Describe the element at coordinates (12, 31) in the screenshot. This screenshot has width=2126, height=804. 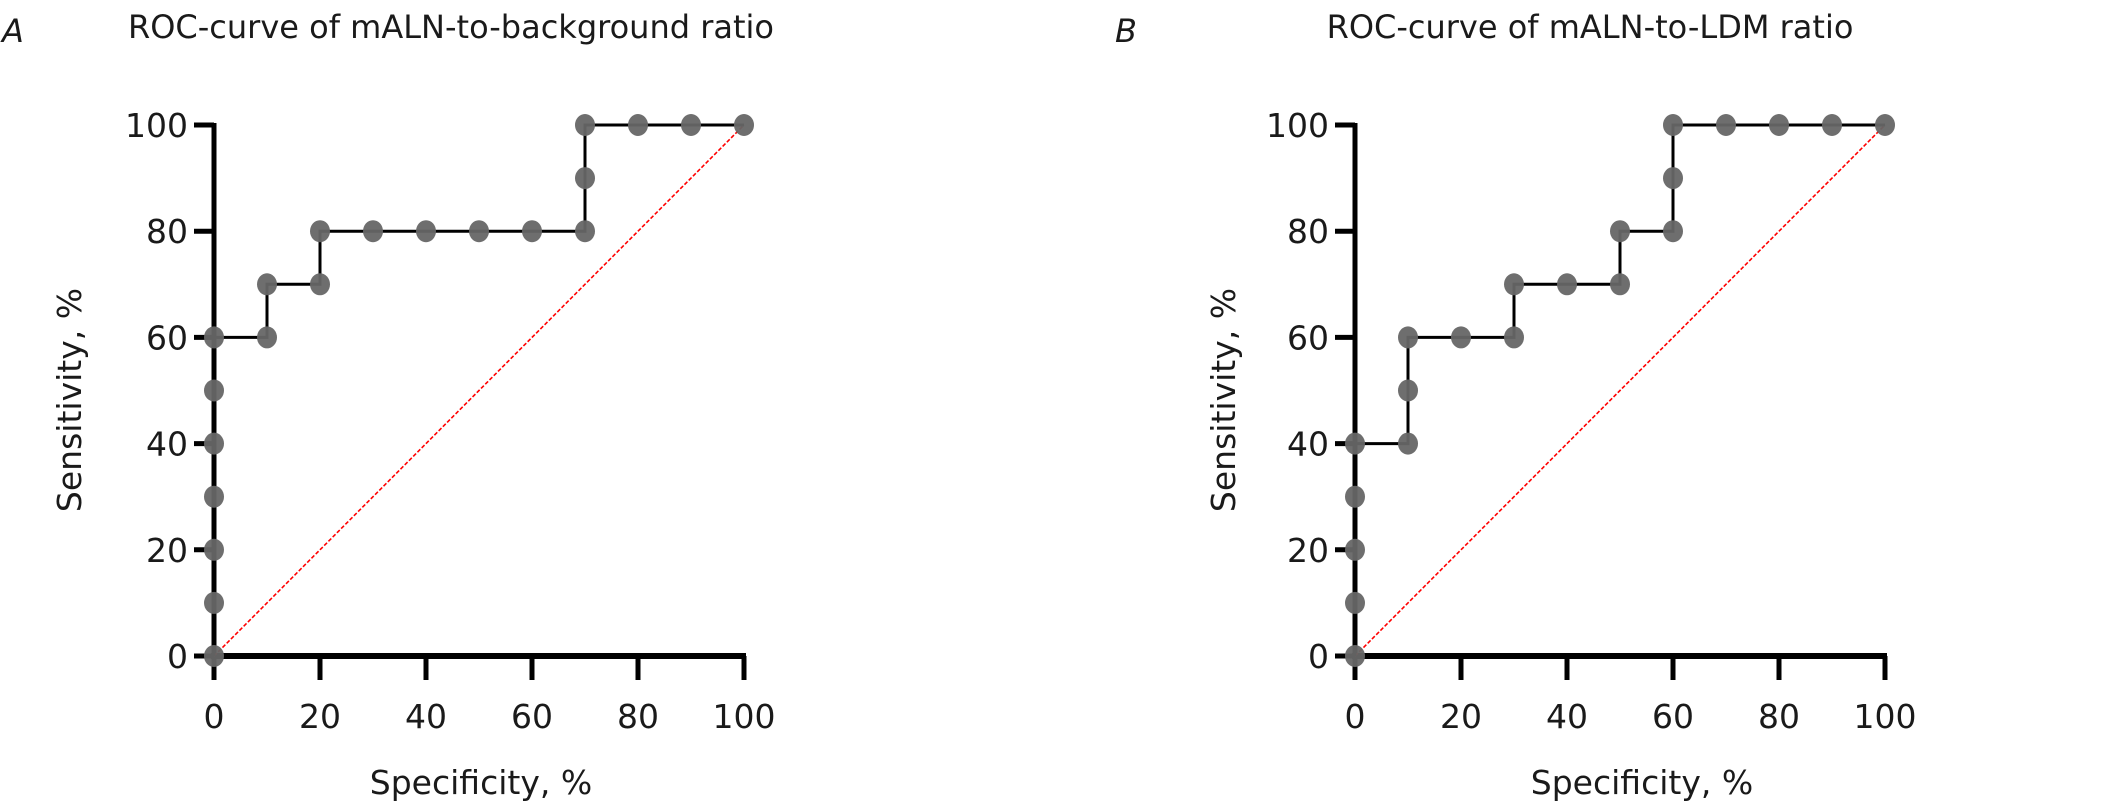
I see `panel-letter: A` at that location.